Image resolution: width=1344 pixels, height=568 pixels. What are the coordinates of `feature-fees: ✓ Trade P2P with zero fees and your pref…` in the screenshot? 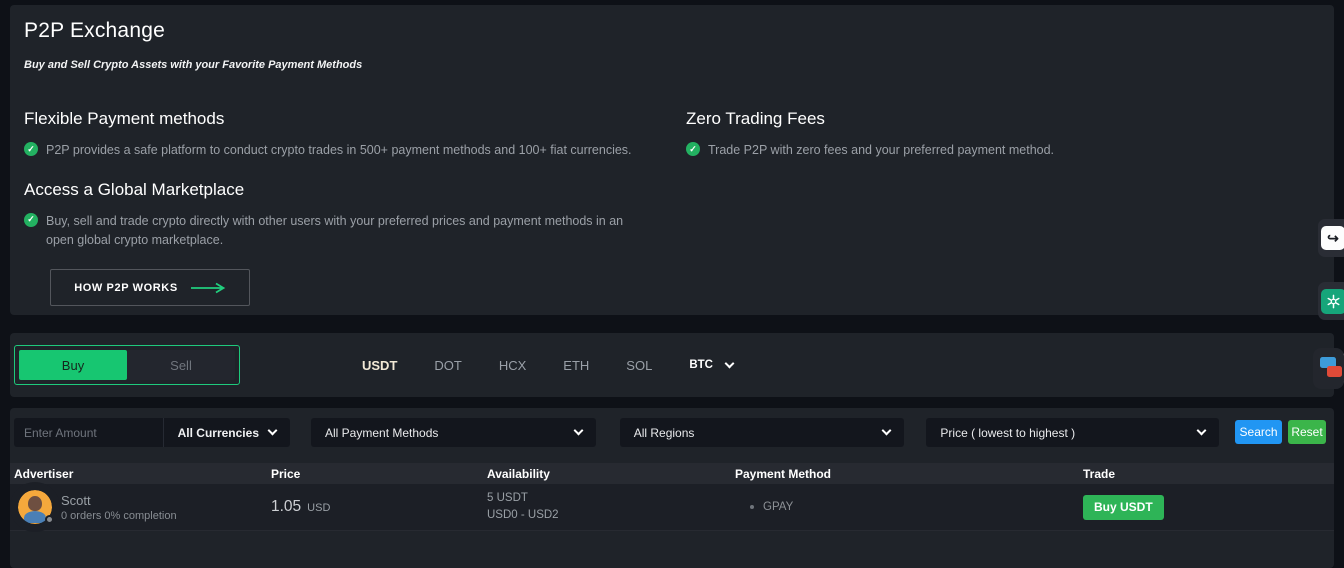 It's located at (992, 150).